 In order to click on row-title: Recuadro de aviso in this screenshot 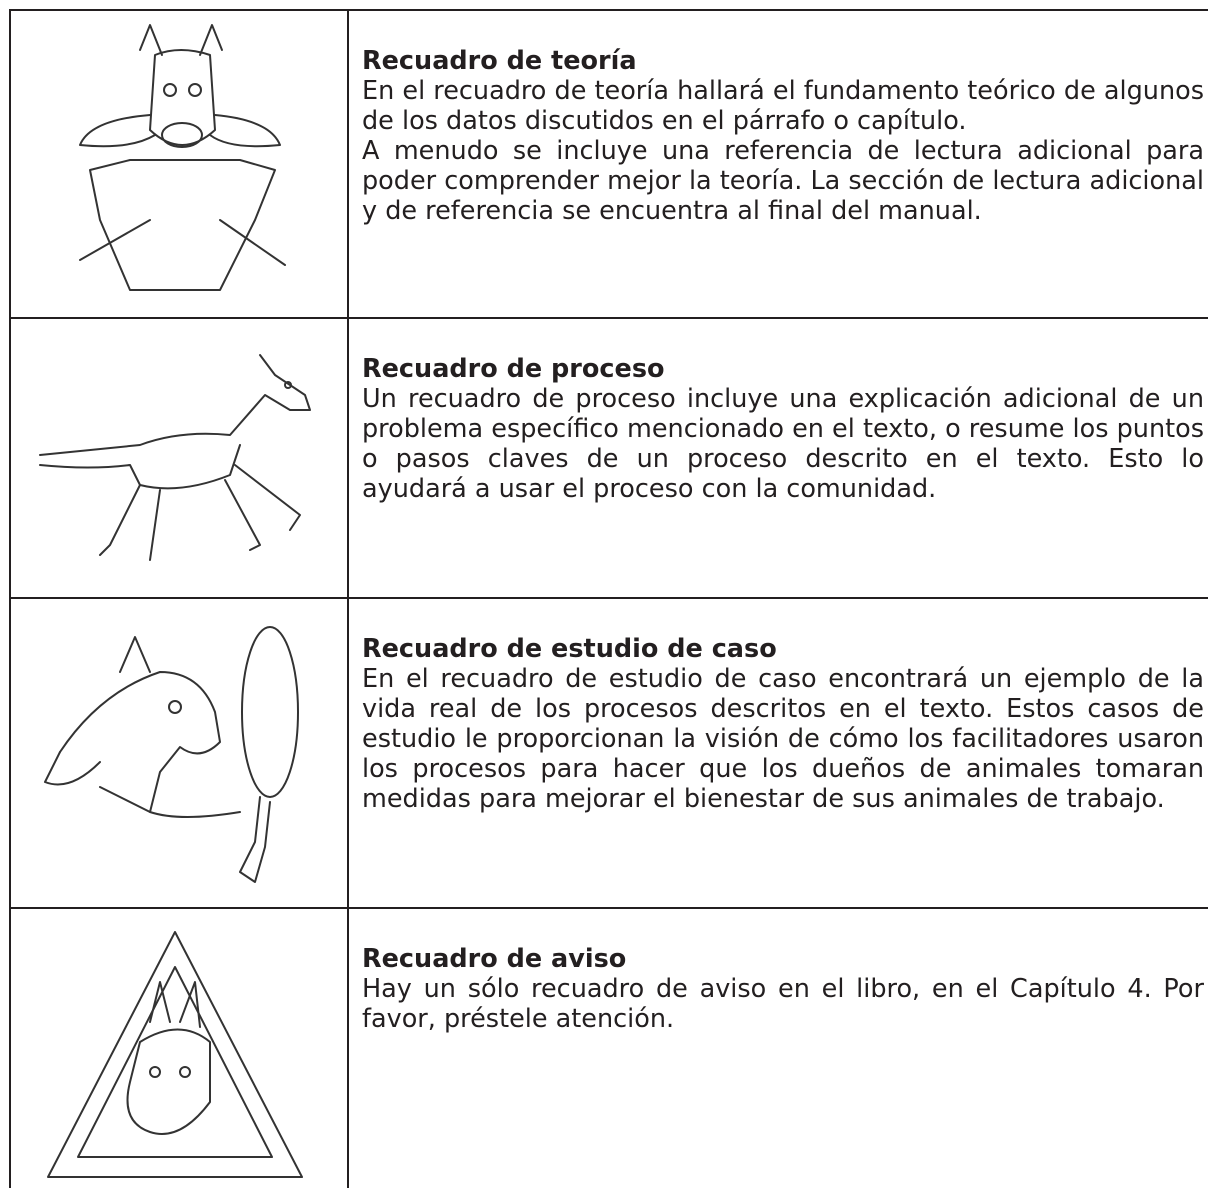, I will do `click(494, 959)`.